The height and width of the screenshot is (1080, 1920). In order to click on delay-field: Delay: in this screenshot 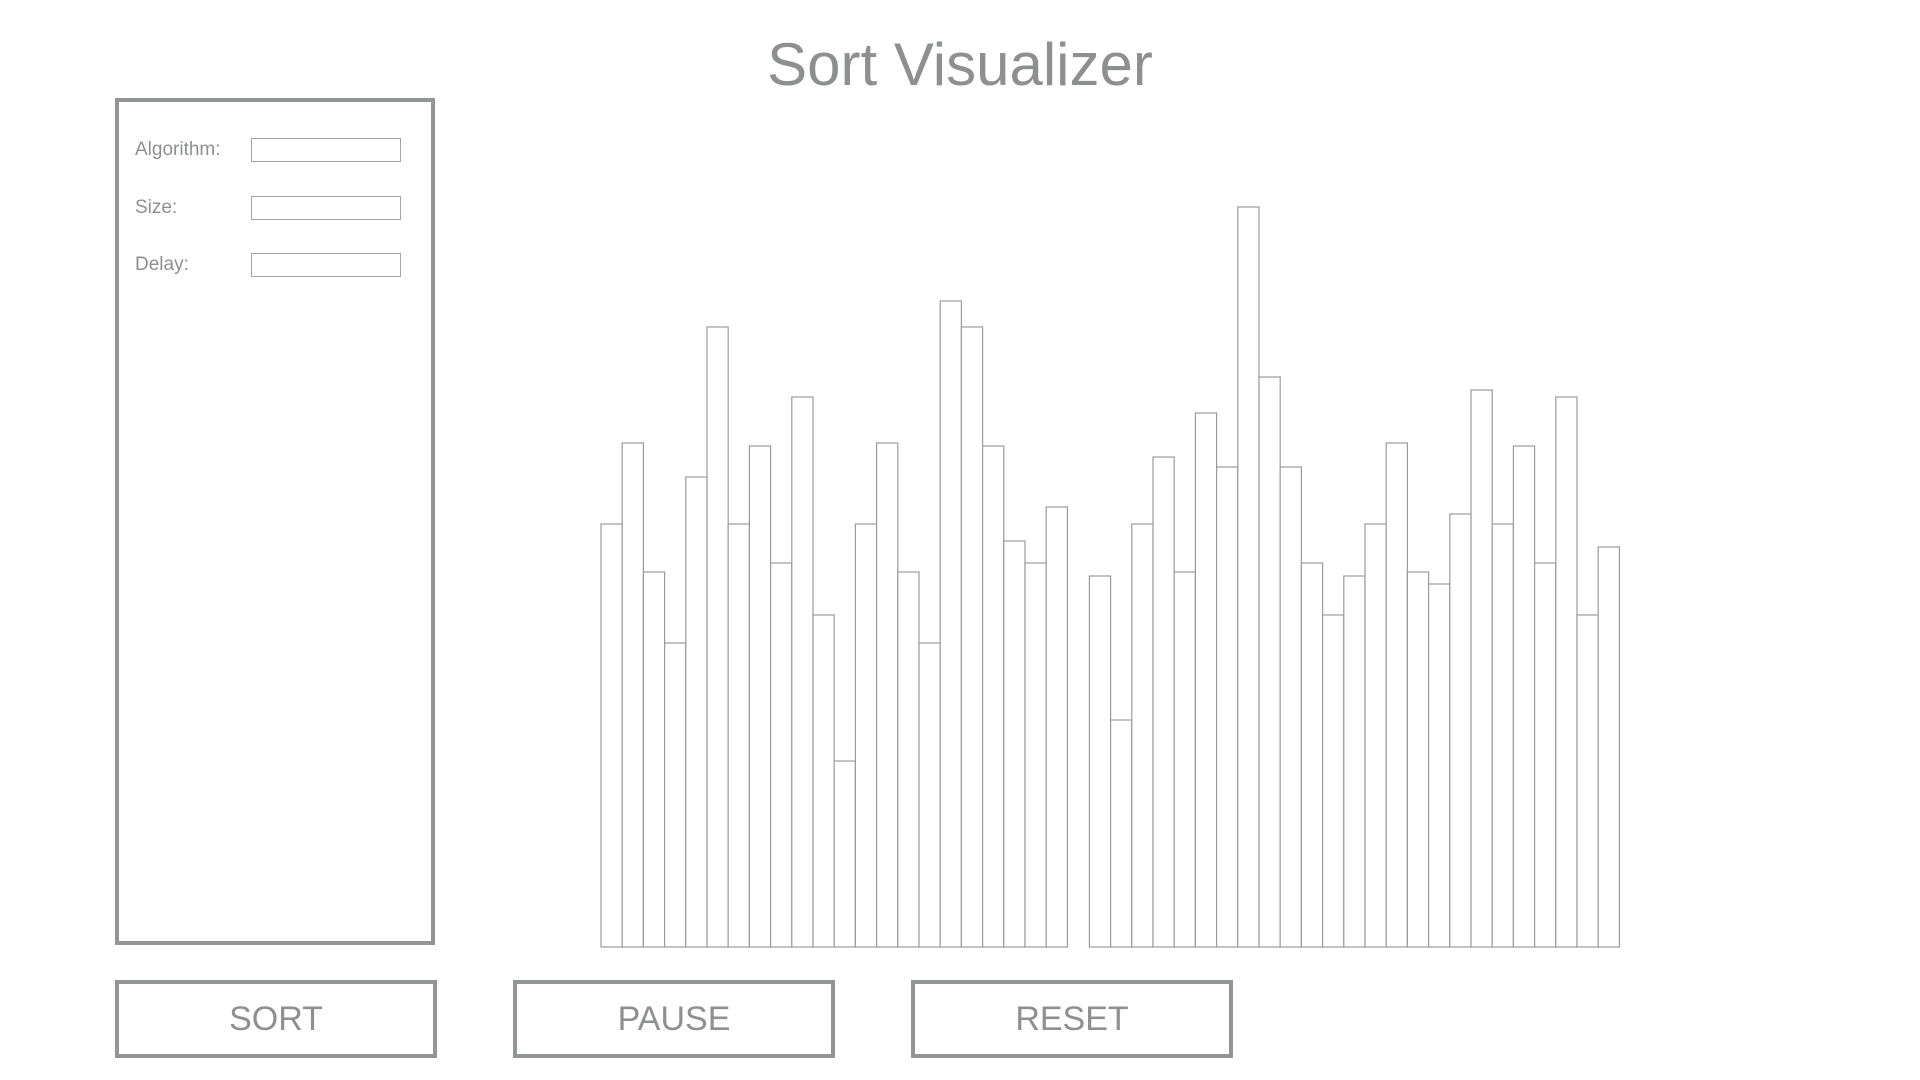, I will do `click(268, 265)`.